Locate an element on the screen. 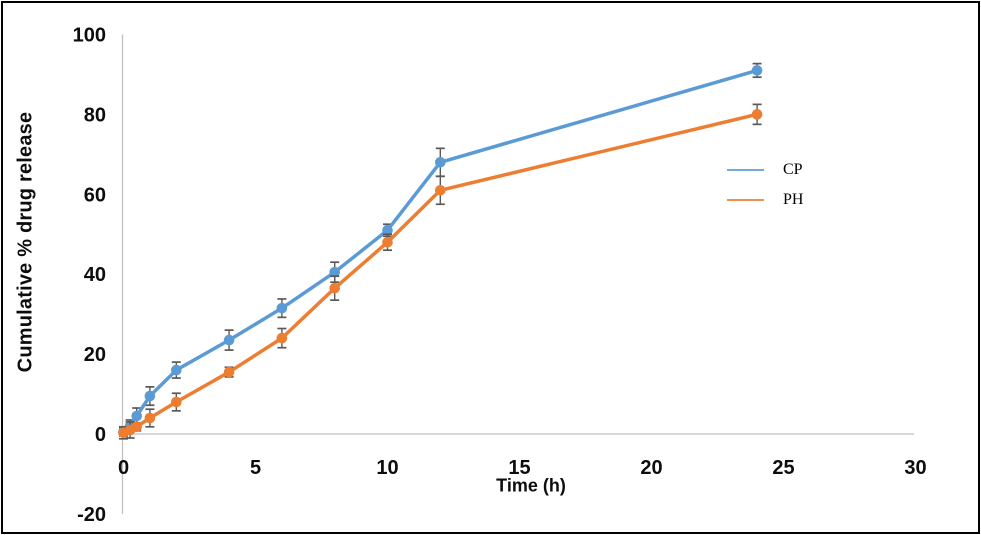 Image resolution: width=981 pixels, height=535 pixels. x-tick-label: 25 is located at coordinates (783, 468).